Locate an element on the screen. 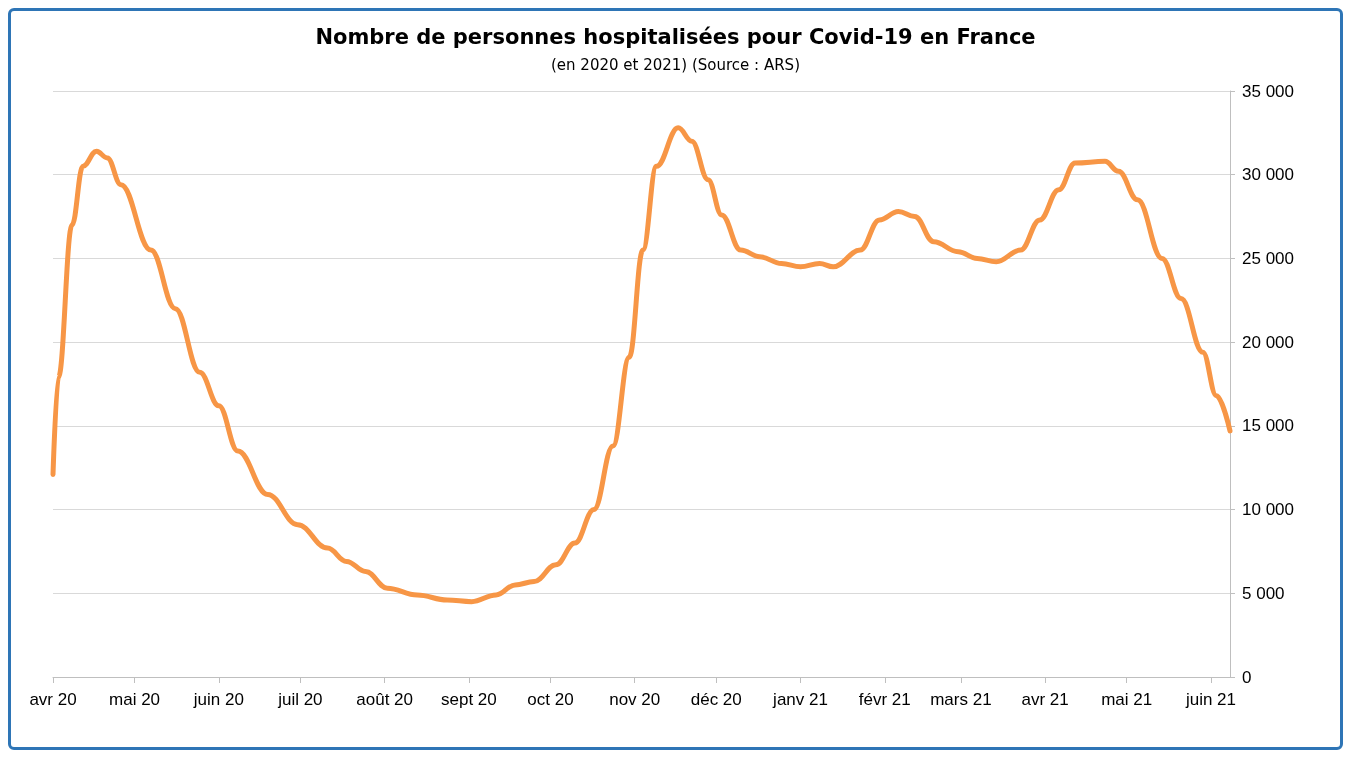 The image size is (1357, 764). y-tick-label: 10 000 is located at coordinates (1268, 510).